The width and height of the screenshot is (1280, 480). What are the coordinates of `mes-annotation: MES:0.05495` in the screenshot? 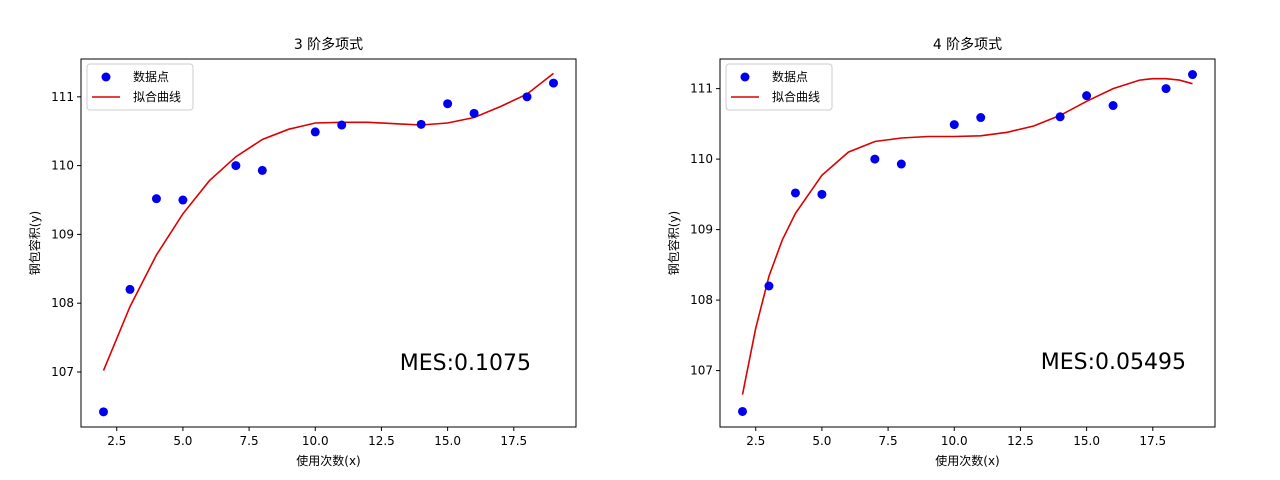 It's located at (1113, 362).